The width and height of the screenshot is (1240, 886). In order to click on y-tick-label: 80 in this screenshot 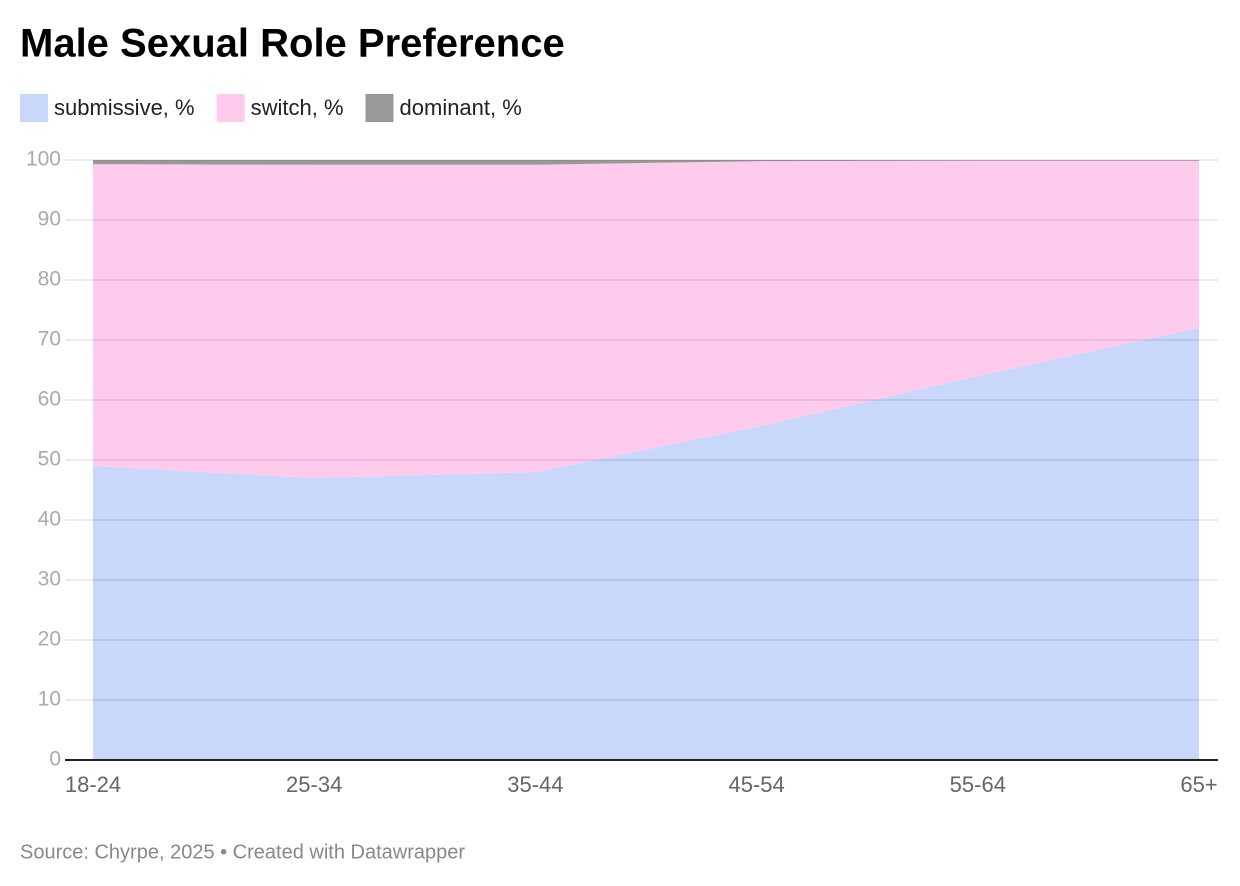, I will do `click(49, 279)`.